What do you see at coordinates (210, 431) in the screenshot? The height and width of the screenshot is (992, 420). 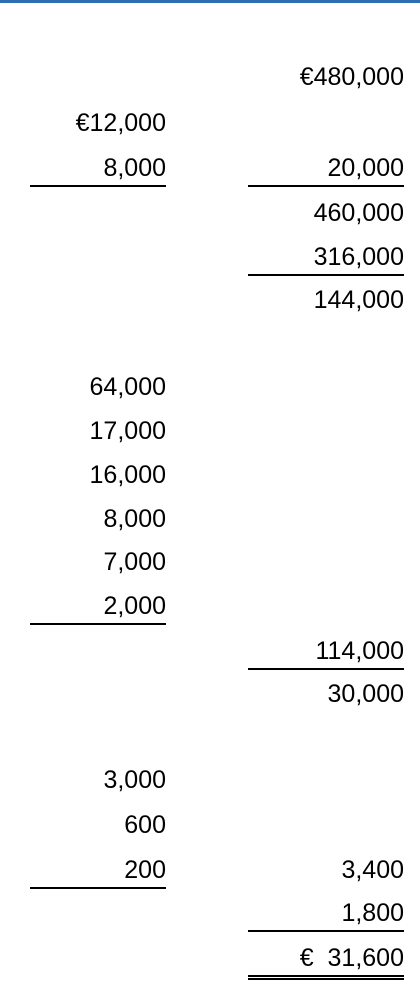 I see `table-row: 17,000` at bounding box center [210, 431].